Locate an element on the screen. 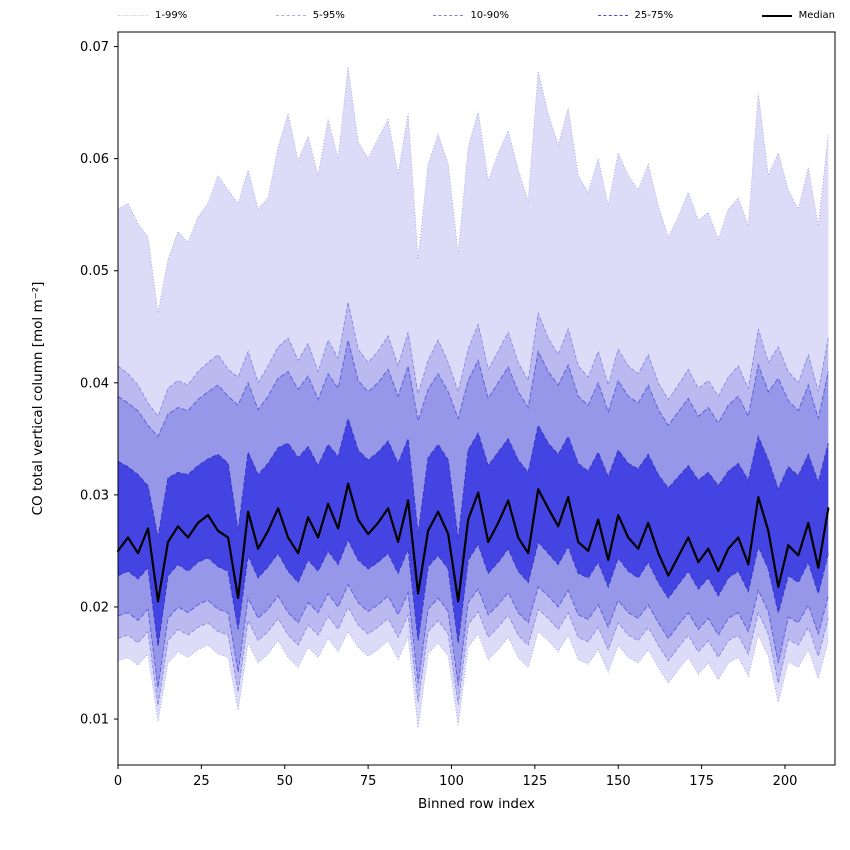  legend-item-median: Median is located at coordinates (798, 15).